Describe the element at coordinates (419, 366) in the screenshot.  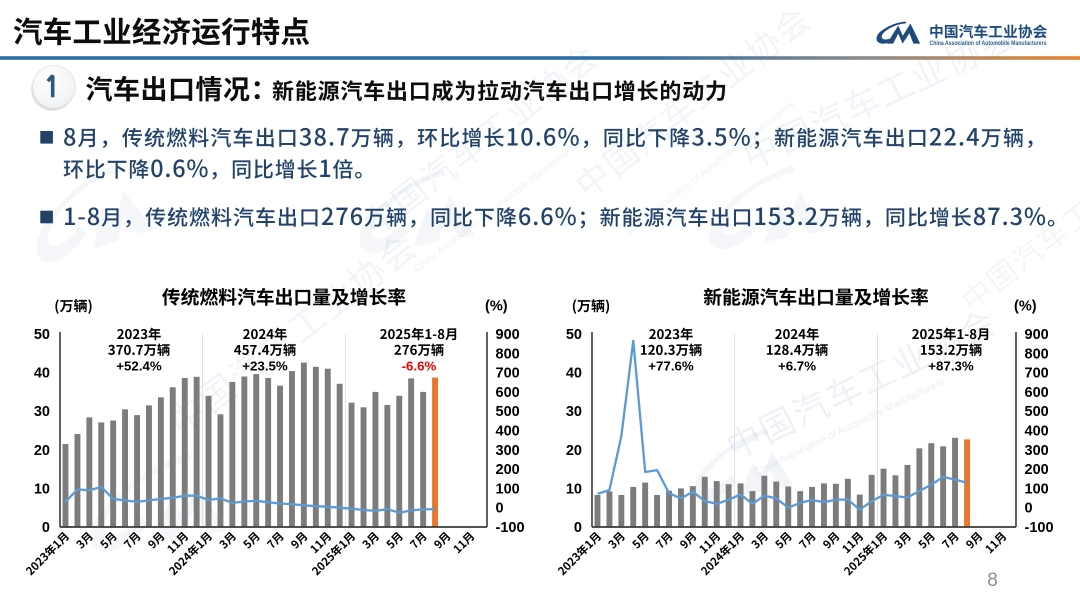
I see `svg-text: -6.6%` at that location.